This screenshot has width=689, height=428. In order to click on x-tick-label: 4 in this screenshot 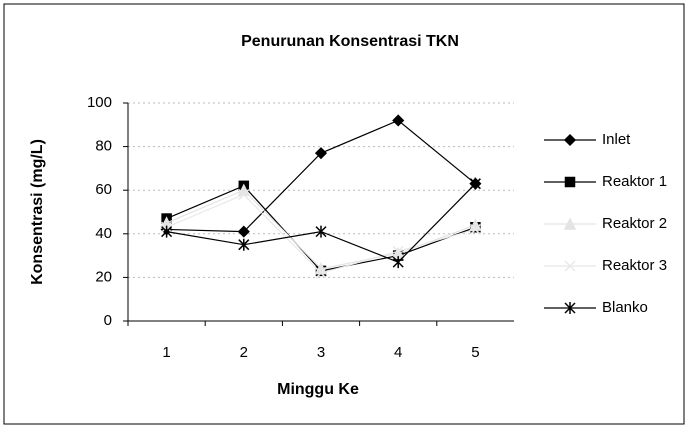, I will do `click(398, 352)`.